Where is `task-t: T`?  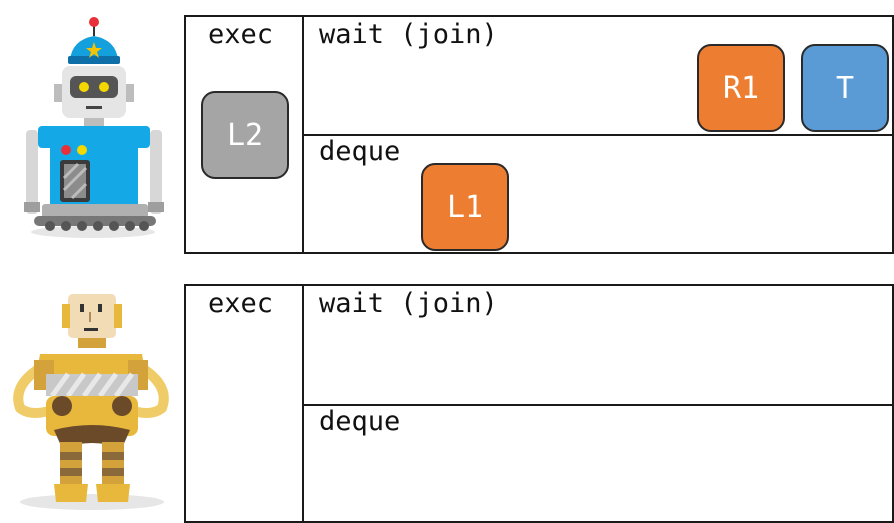
task-t: T is located at coordinates (845, 88).